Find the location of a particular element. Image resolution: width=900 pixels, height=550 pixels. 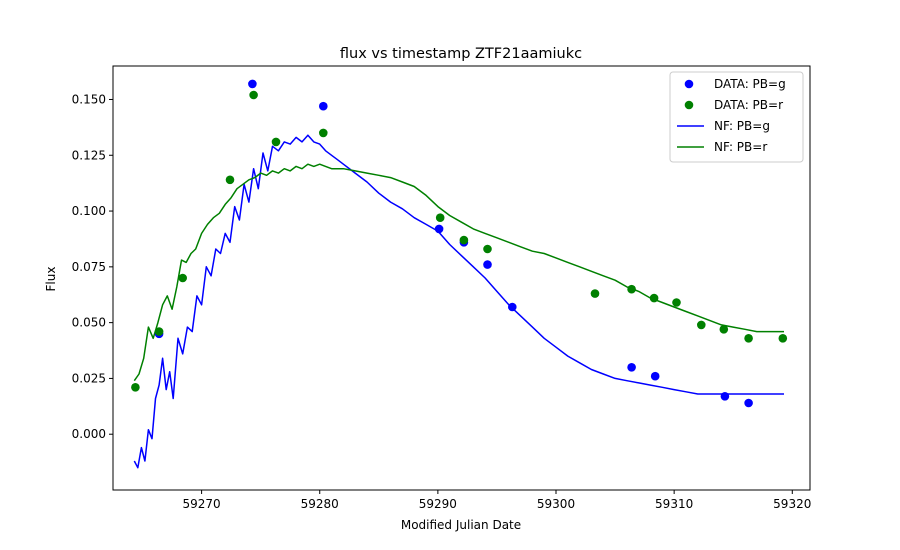

x-tick-label: 59290 is located at coordinates (438, 504).